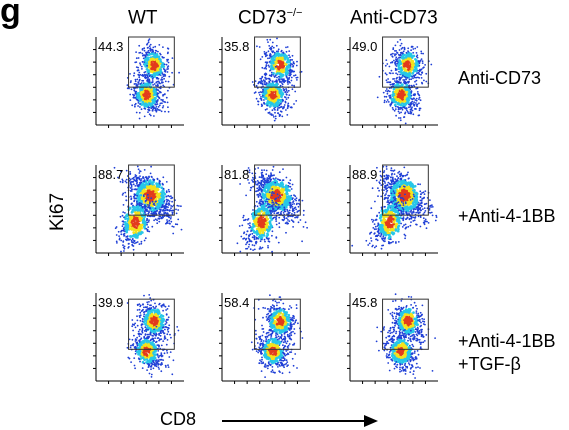 This screenshot has width=569, height=430. What do you see at coordinates (364, 302) in the screenshot?
I see `gate-percent-label: 45.8` at bounding box center [364, 302].